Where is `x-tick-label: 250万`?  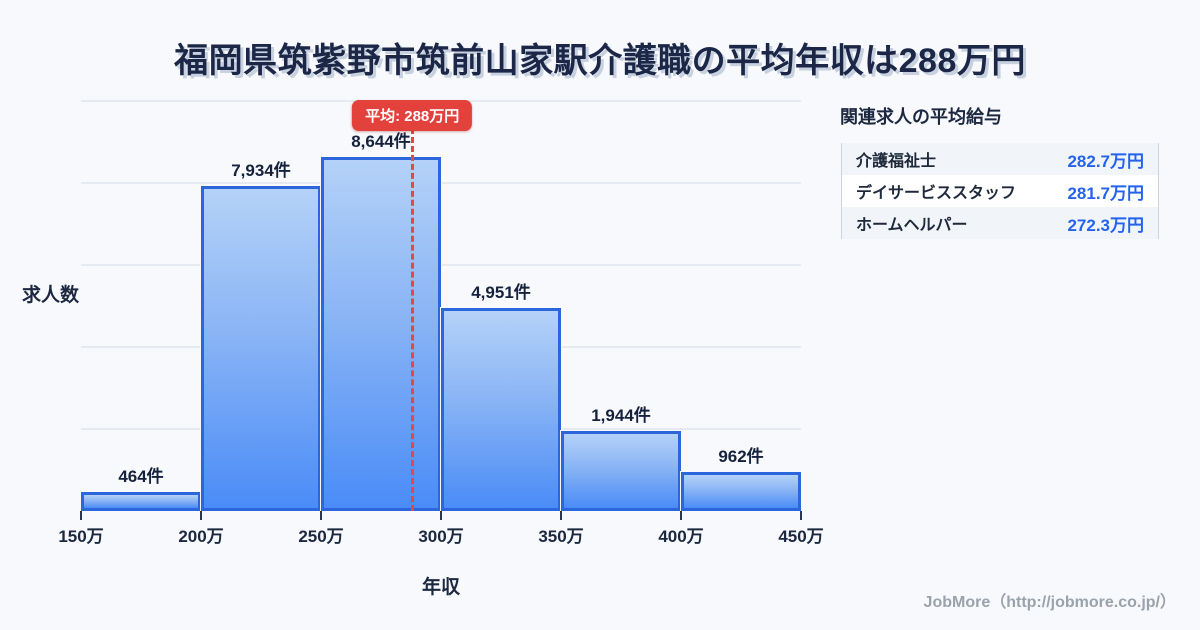
x-tick-label: 250万 is located at coordinates (321, 536).